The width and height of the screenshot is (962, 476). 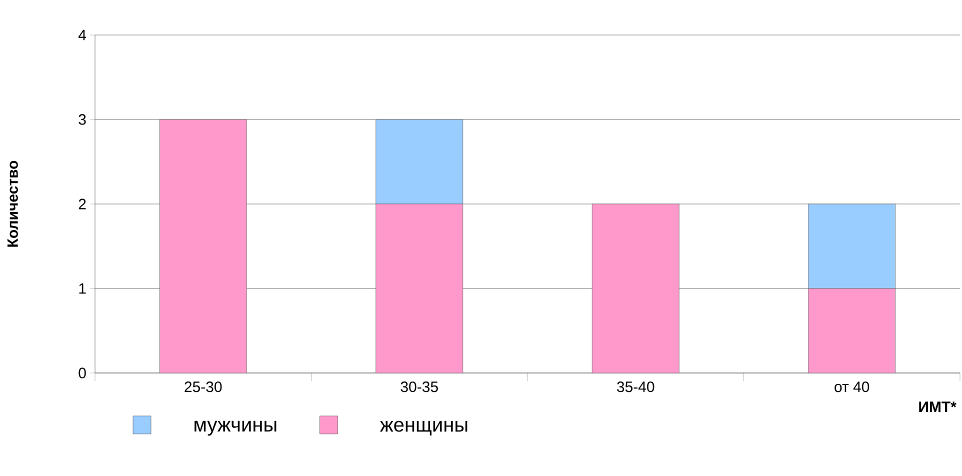 I want to click on legend-label: мужчины, so click(x=235, y=428).